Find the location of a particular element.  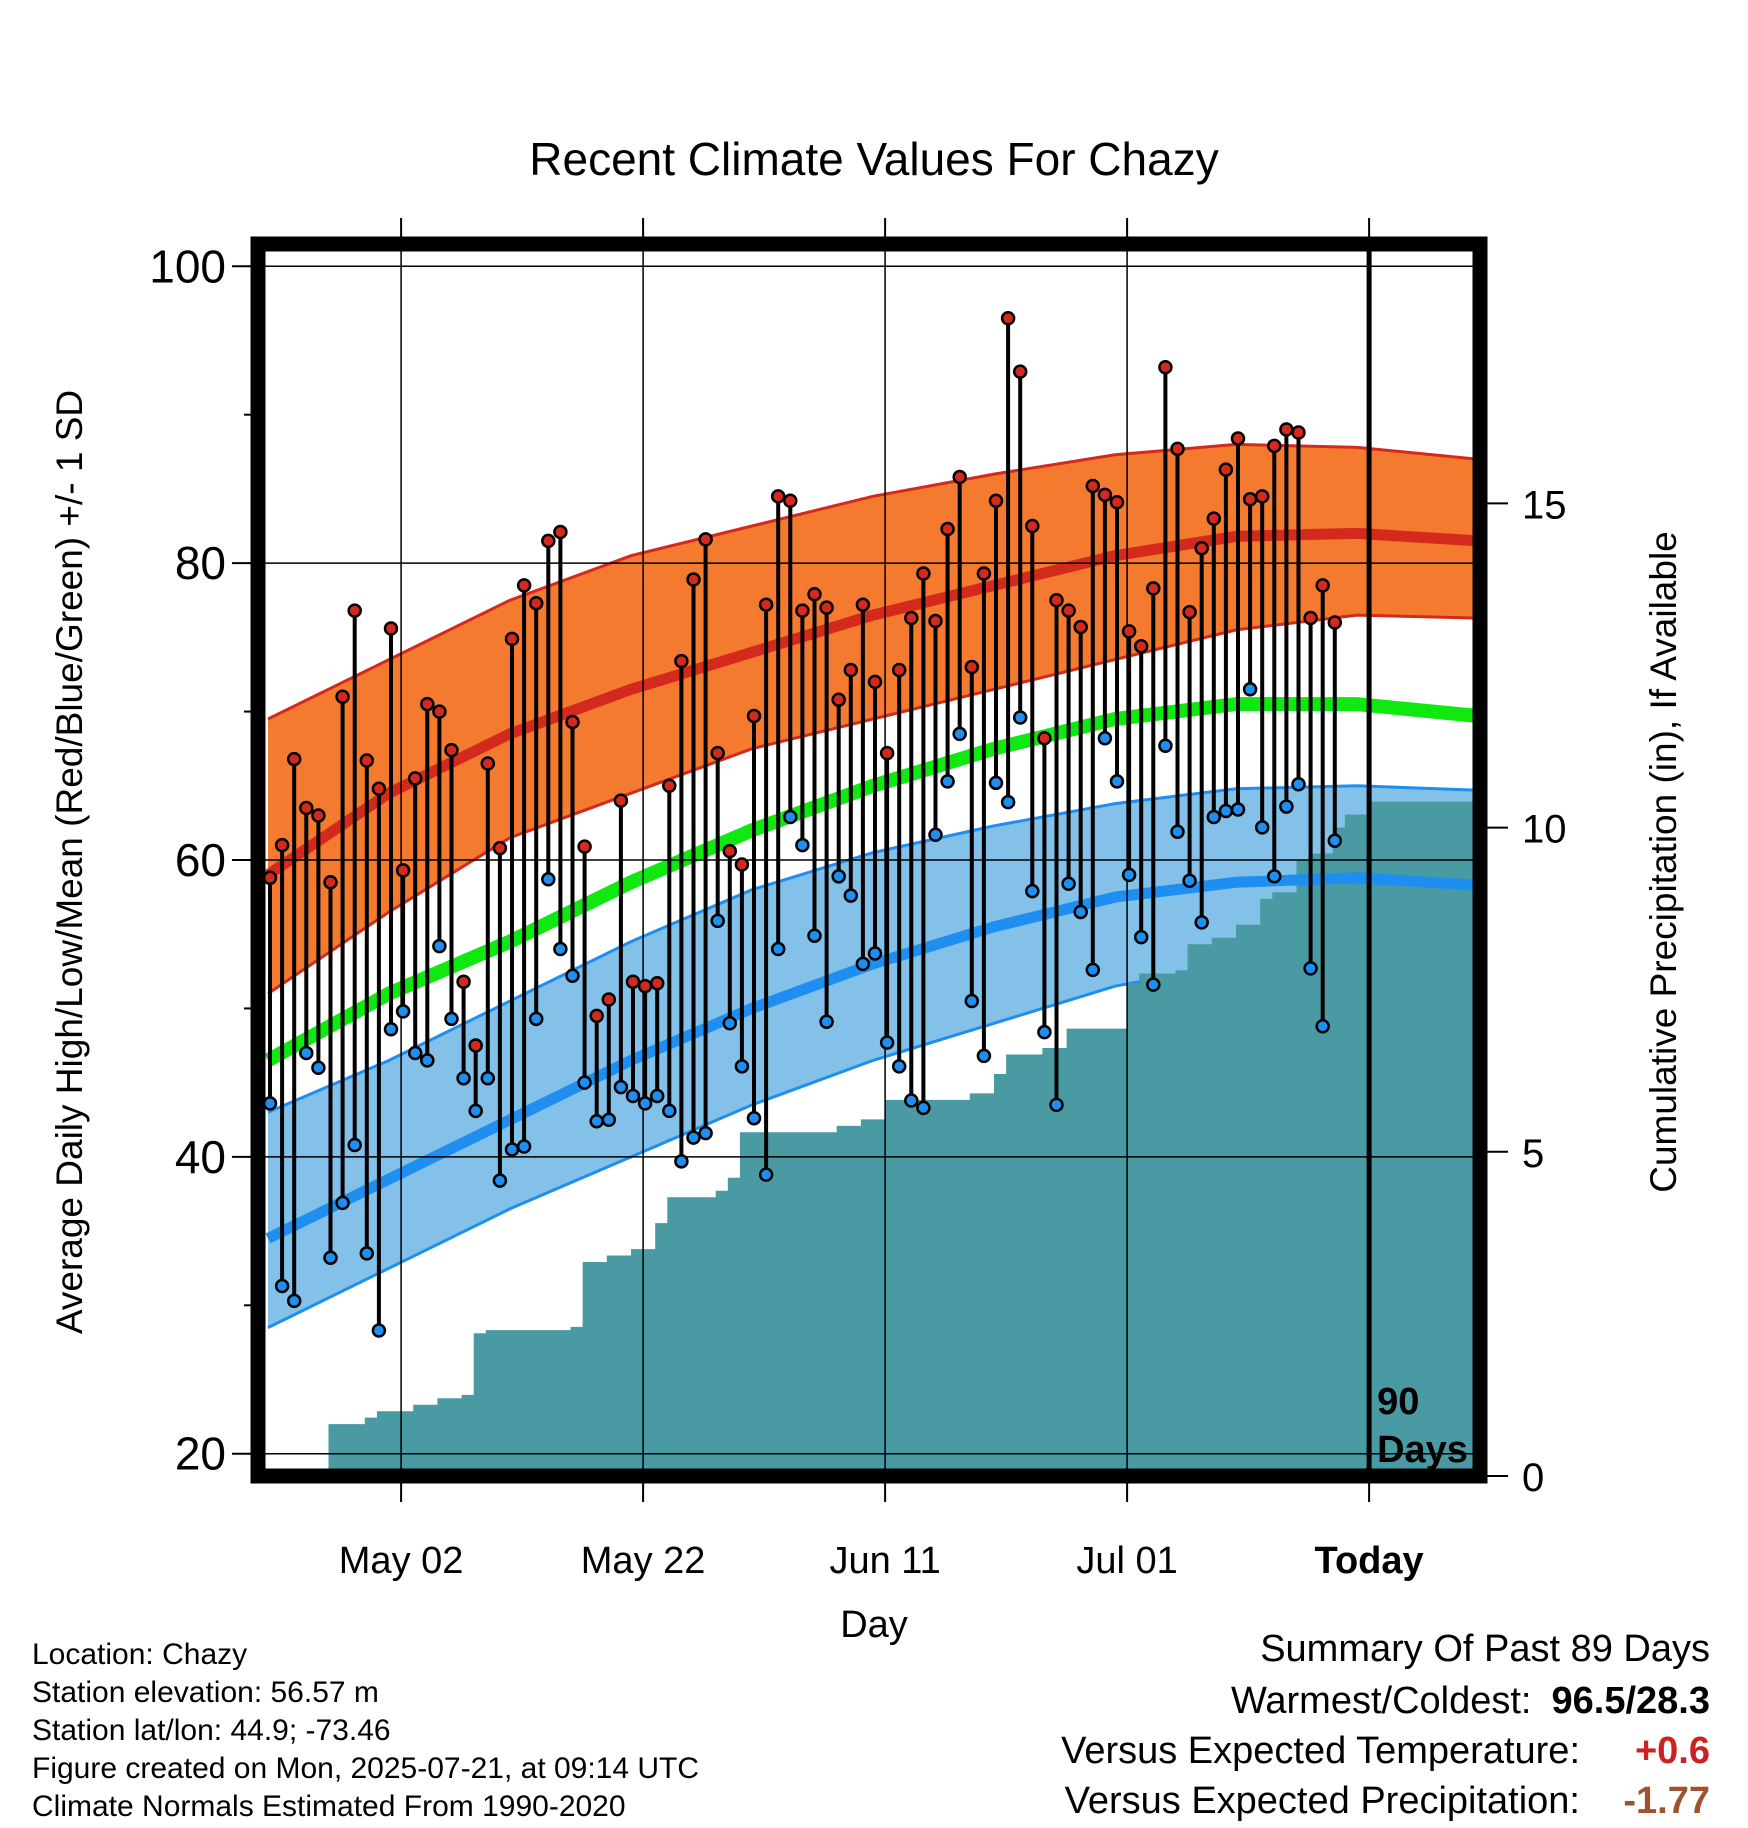

info-location: Location: Chazy is located at coordinates (140, 1654).